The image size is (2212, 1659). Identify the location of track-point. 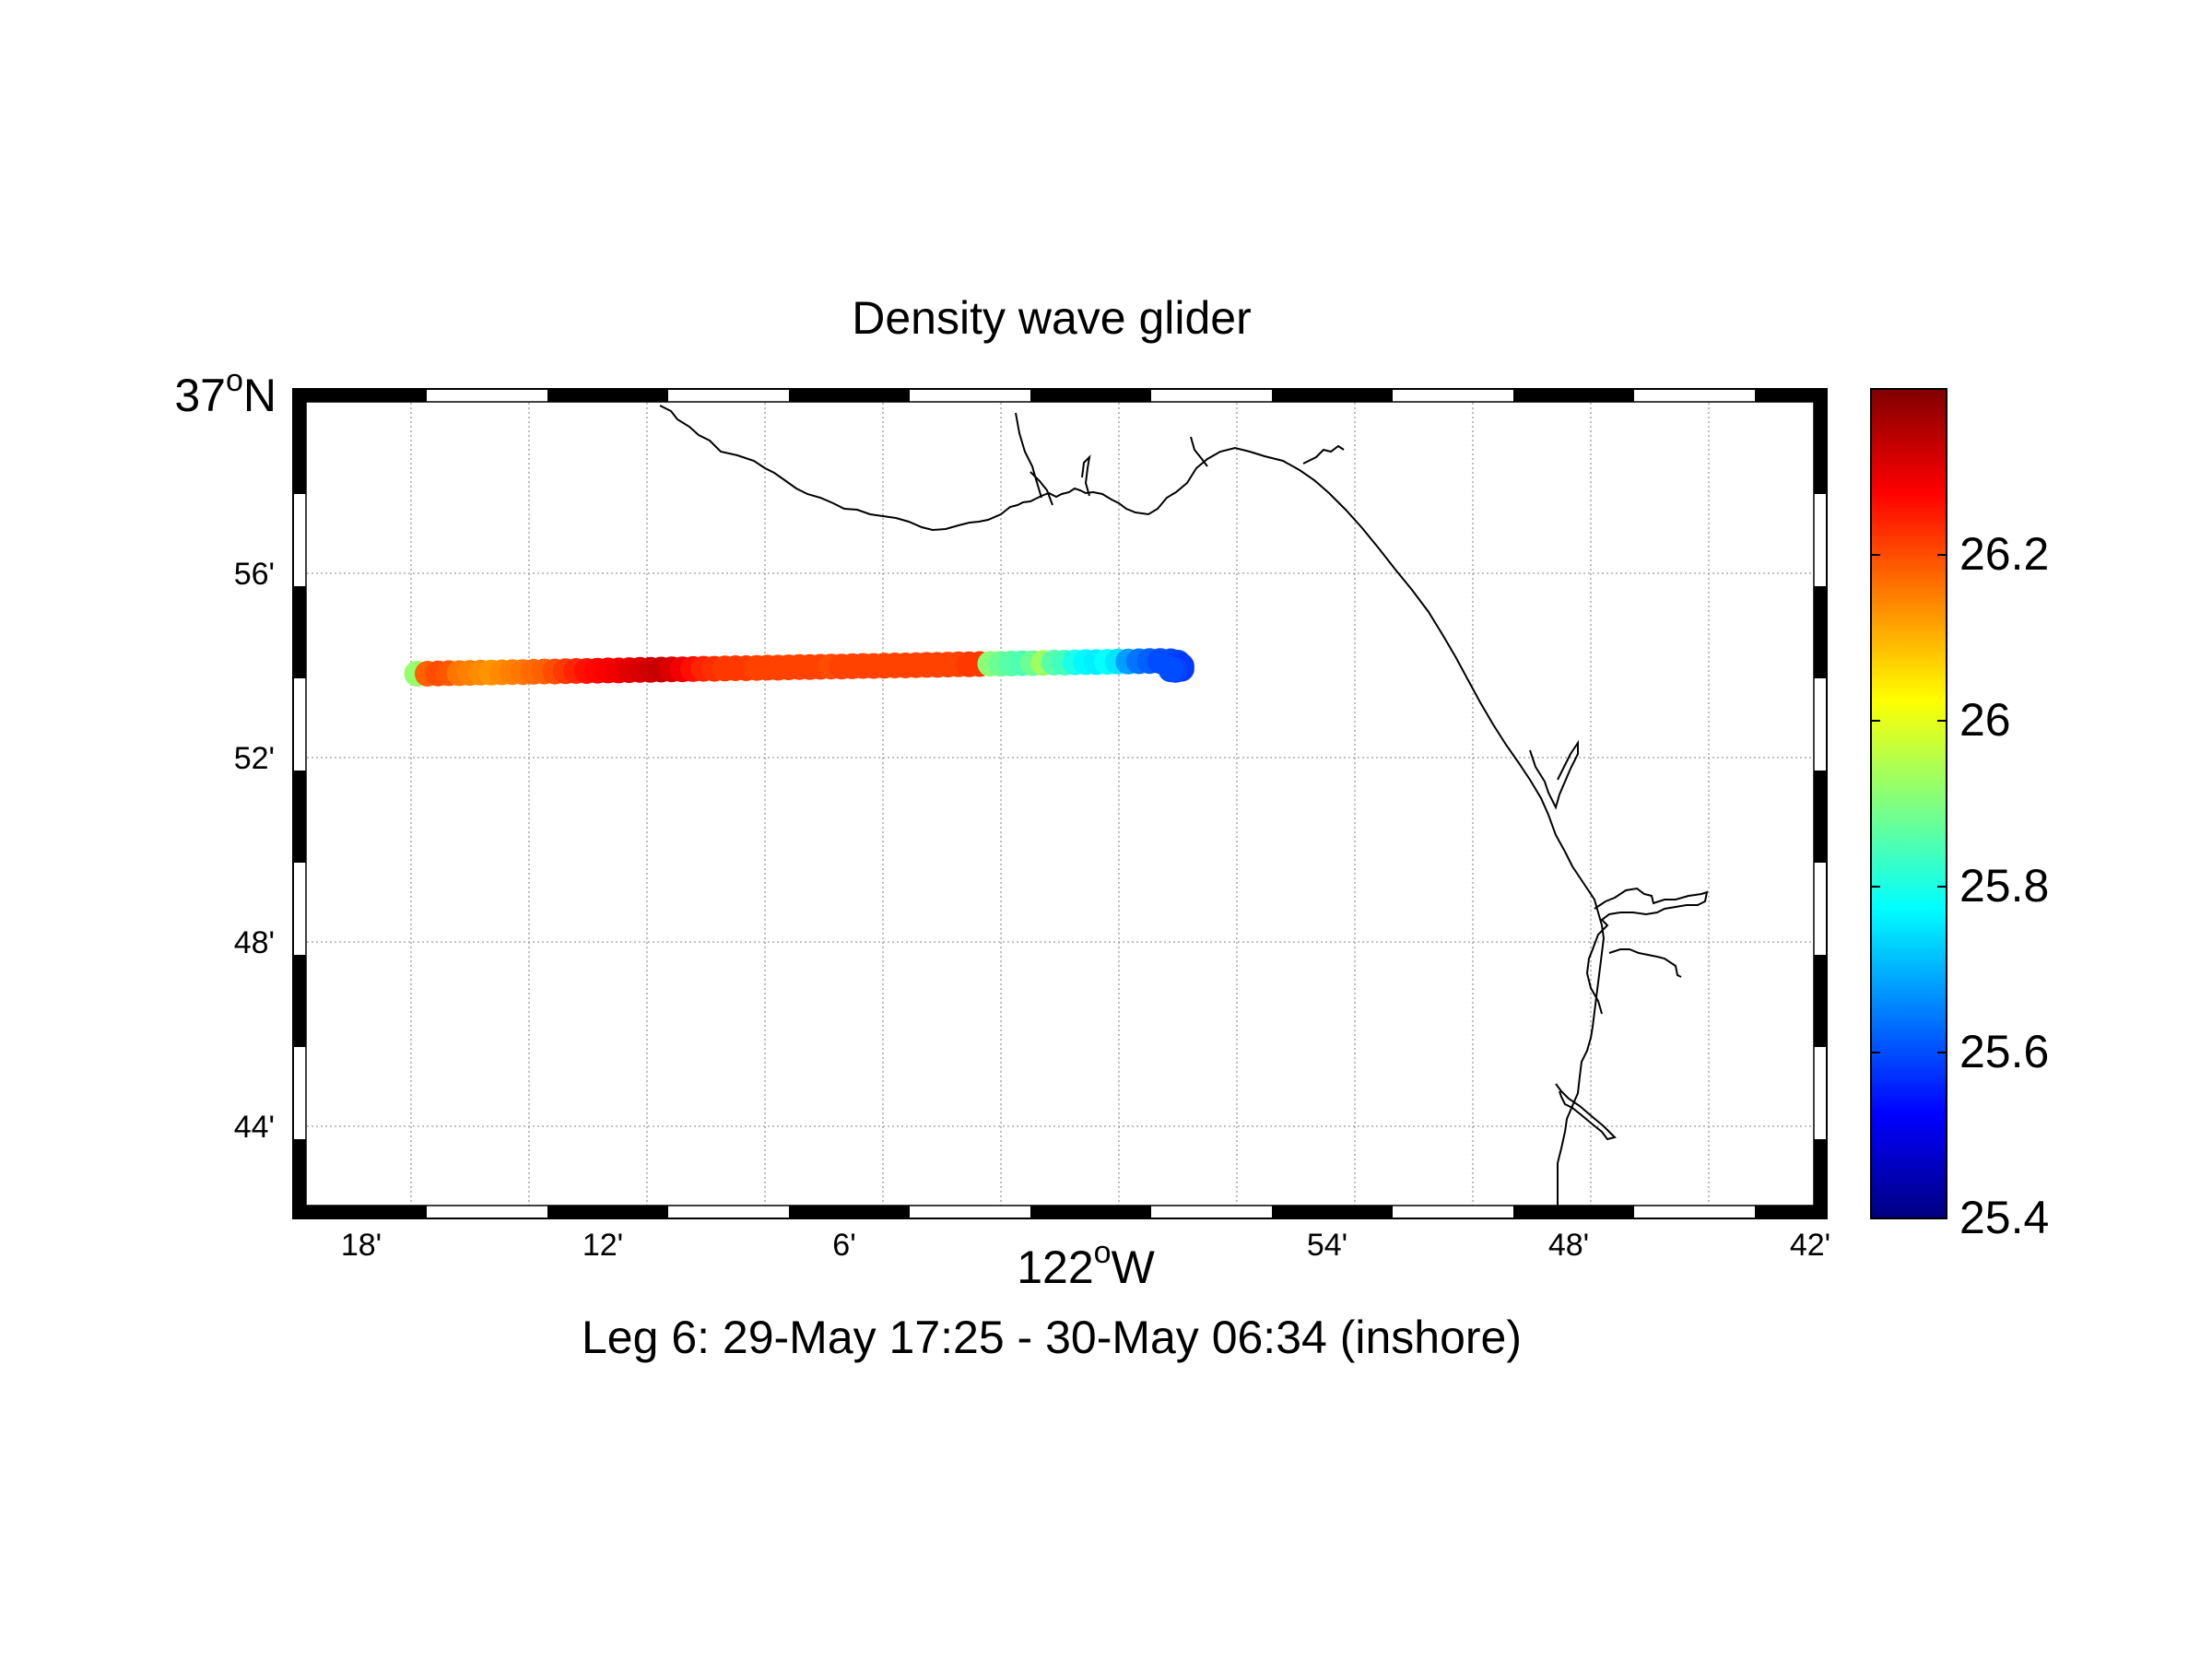
(1171, 669).